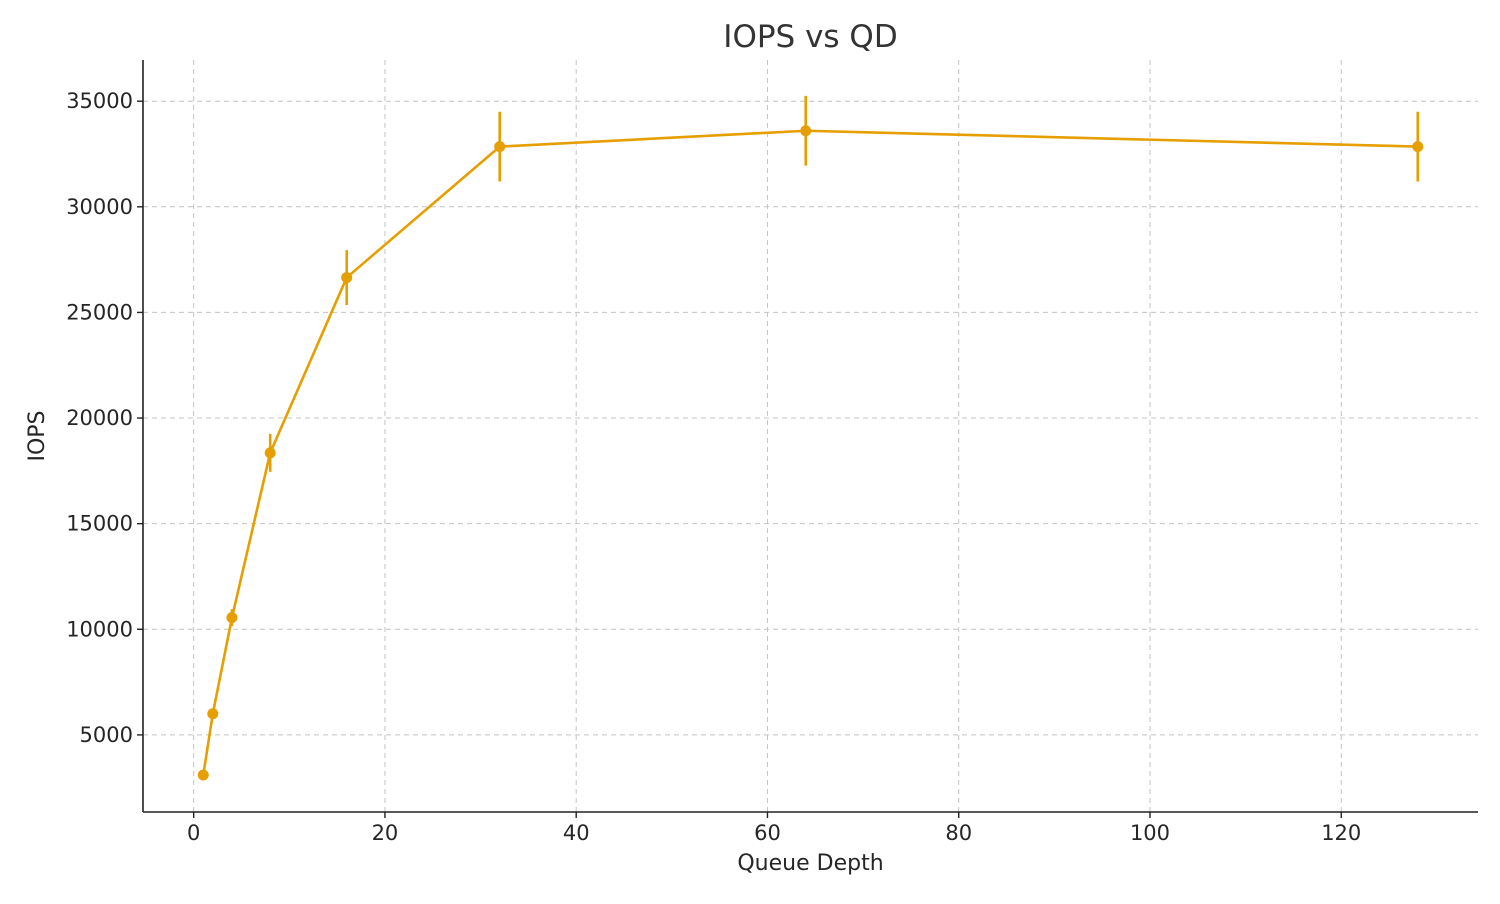 Image resolution: width=1500 pixels, height=904 pixels. I want to click on x-tick-label: 20, so click(385, 833).